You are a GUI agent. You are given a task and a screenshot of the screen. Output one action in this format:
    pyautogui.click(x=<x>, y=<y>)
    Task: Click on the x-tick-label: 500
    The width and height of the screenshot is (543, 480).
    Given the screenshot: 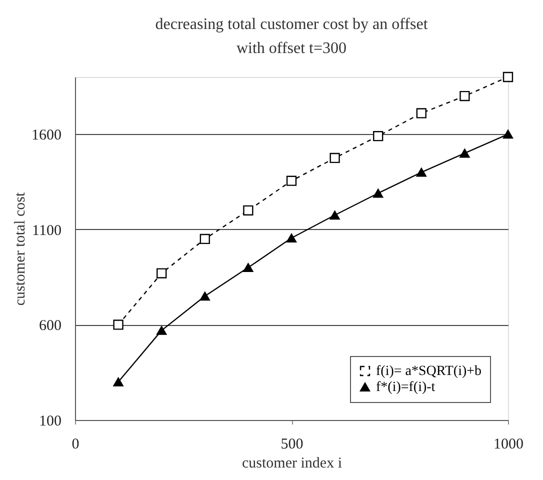 What is the action you would take?
    pyautogui.click(x=292, y=444)
    